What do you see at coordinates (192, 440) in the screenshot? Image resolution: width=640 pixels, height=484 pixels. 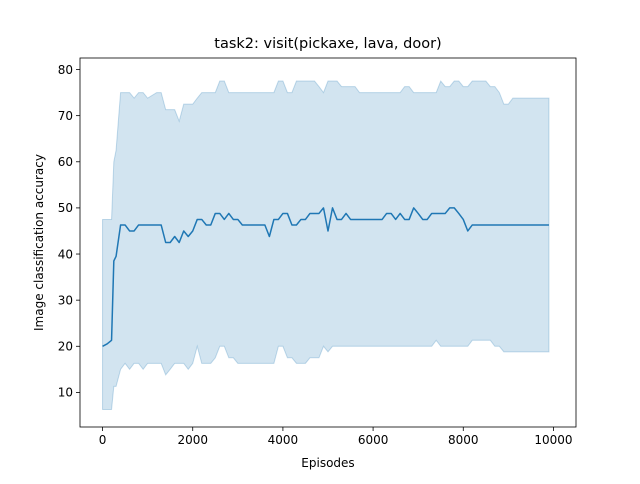 I see `x-tick-label: 2000` at bounding box center [192, 440].